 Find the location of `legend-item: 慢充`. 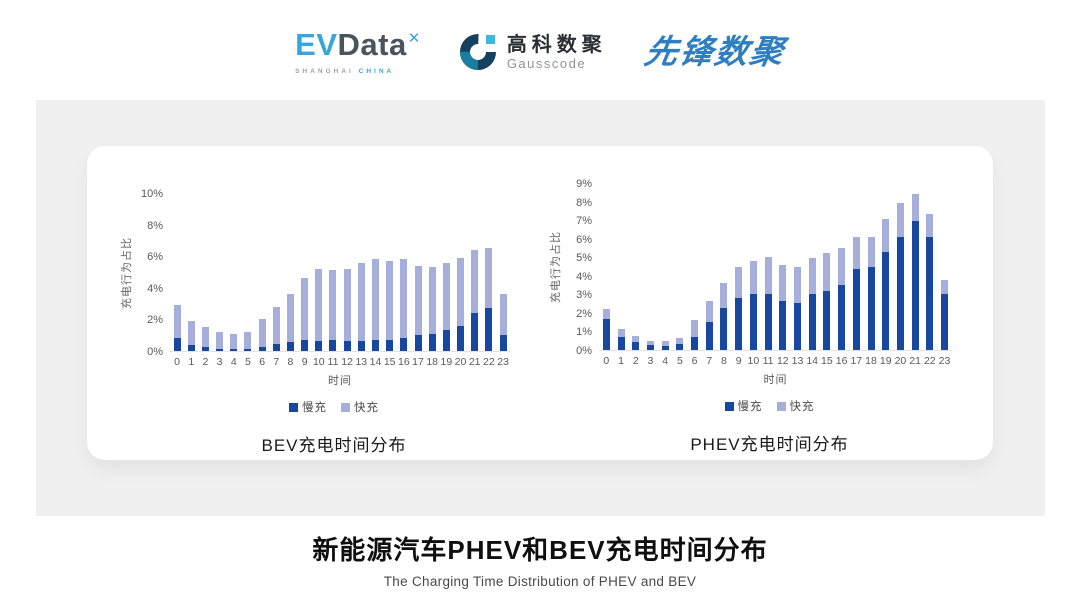

legend-item: 慢充 is located at coordinates (308, 407).